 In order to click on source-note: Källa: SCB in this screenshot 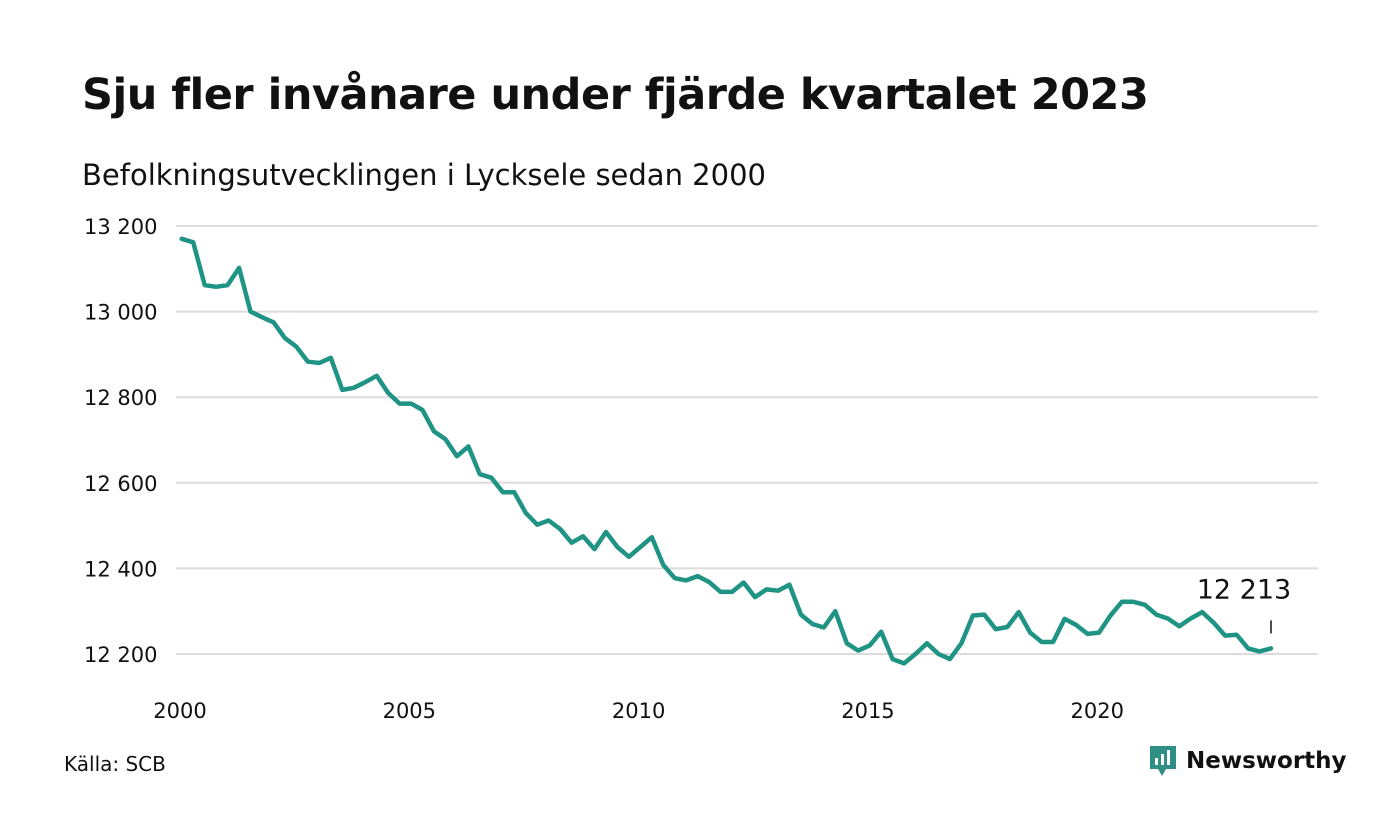, I will do `click(115, 764)`.